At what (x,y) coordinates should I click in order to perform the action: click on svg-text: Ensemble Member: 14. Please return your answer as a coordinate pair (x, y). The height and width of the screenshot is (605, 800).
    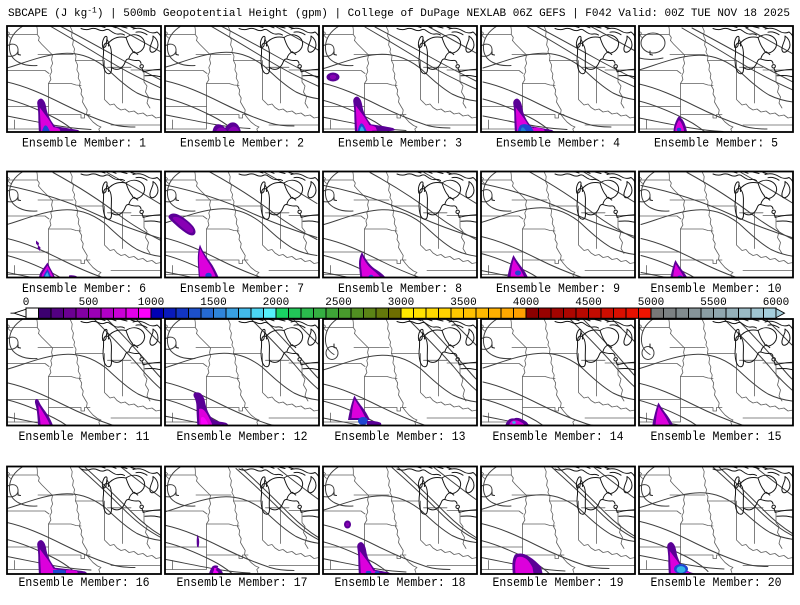
    Looking at the image, I should click on (558, 436).